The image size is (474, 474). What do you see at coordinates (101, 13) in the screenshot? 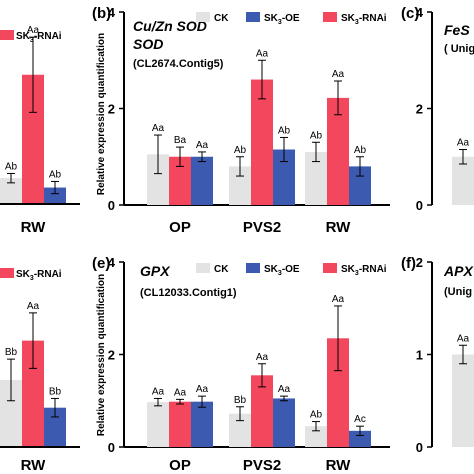
I see `panel-label-b: (b)` at bounding box center [101, 13].